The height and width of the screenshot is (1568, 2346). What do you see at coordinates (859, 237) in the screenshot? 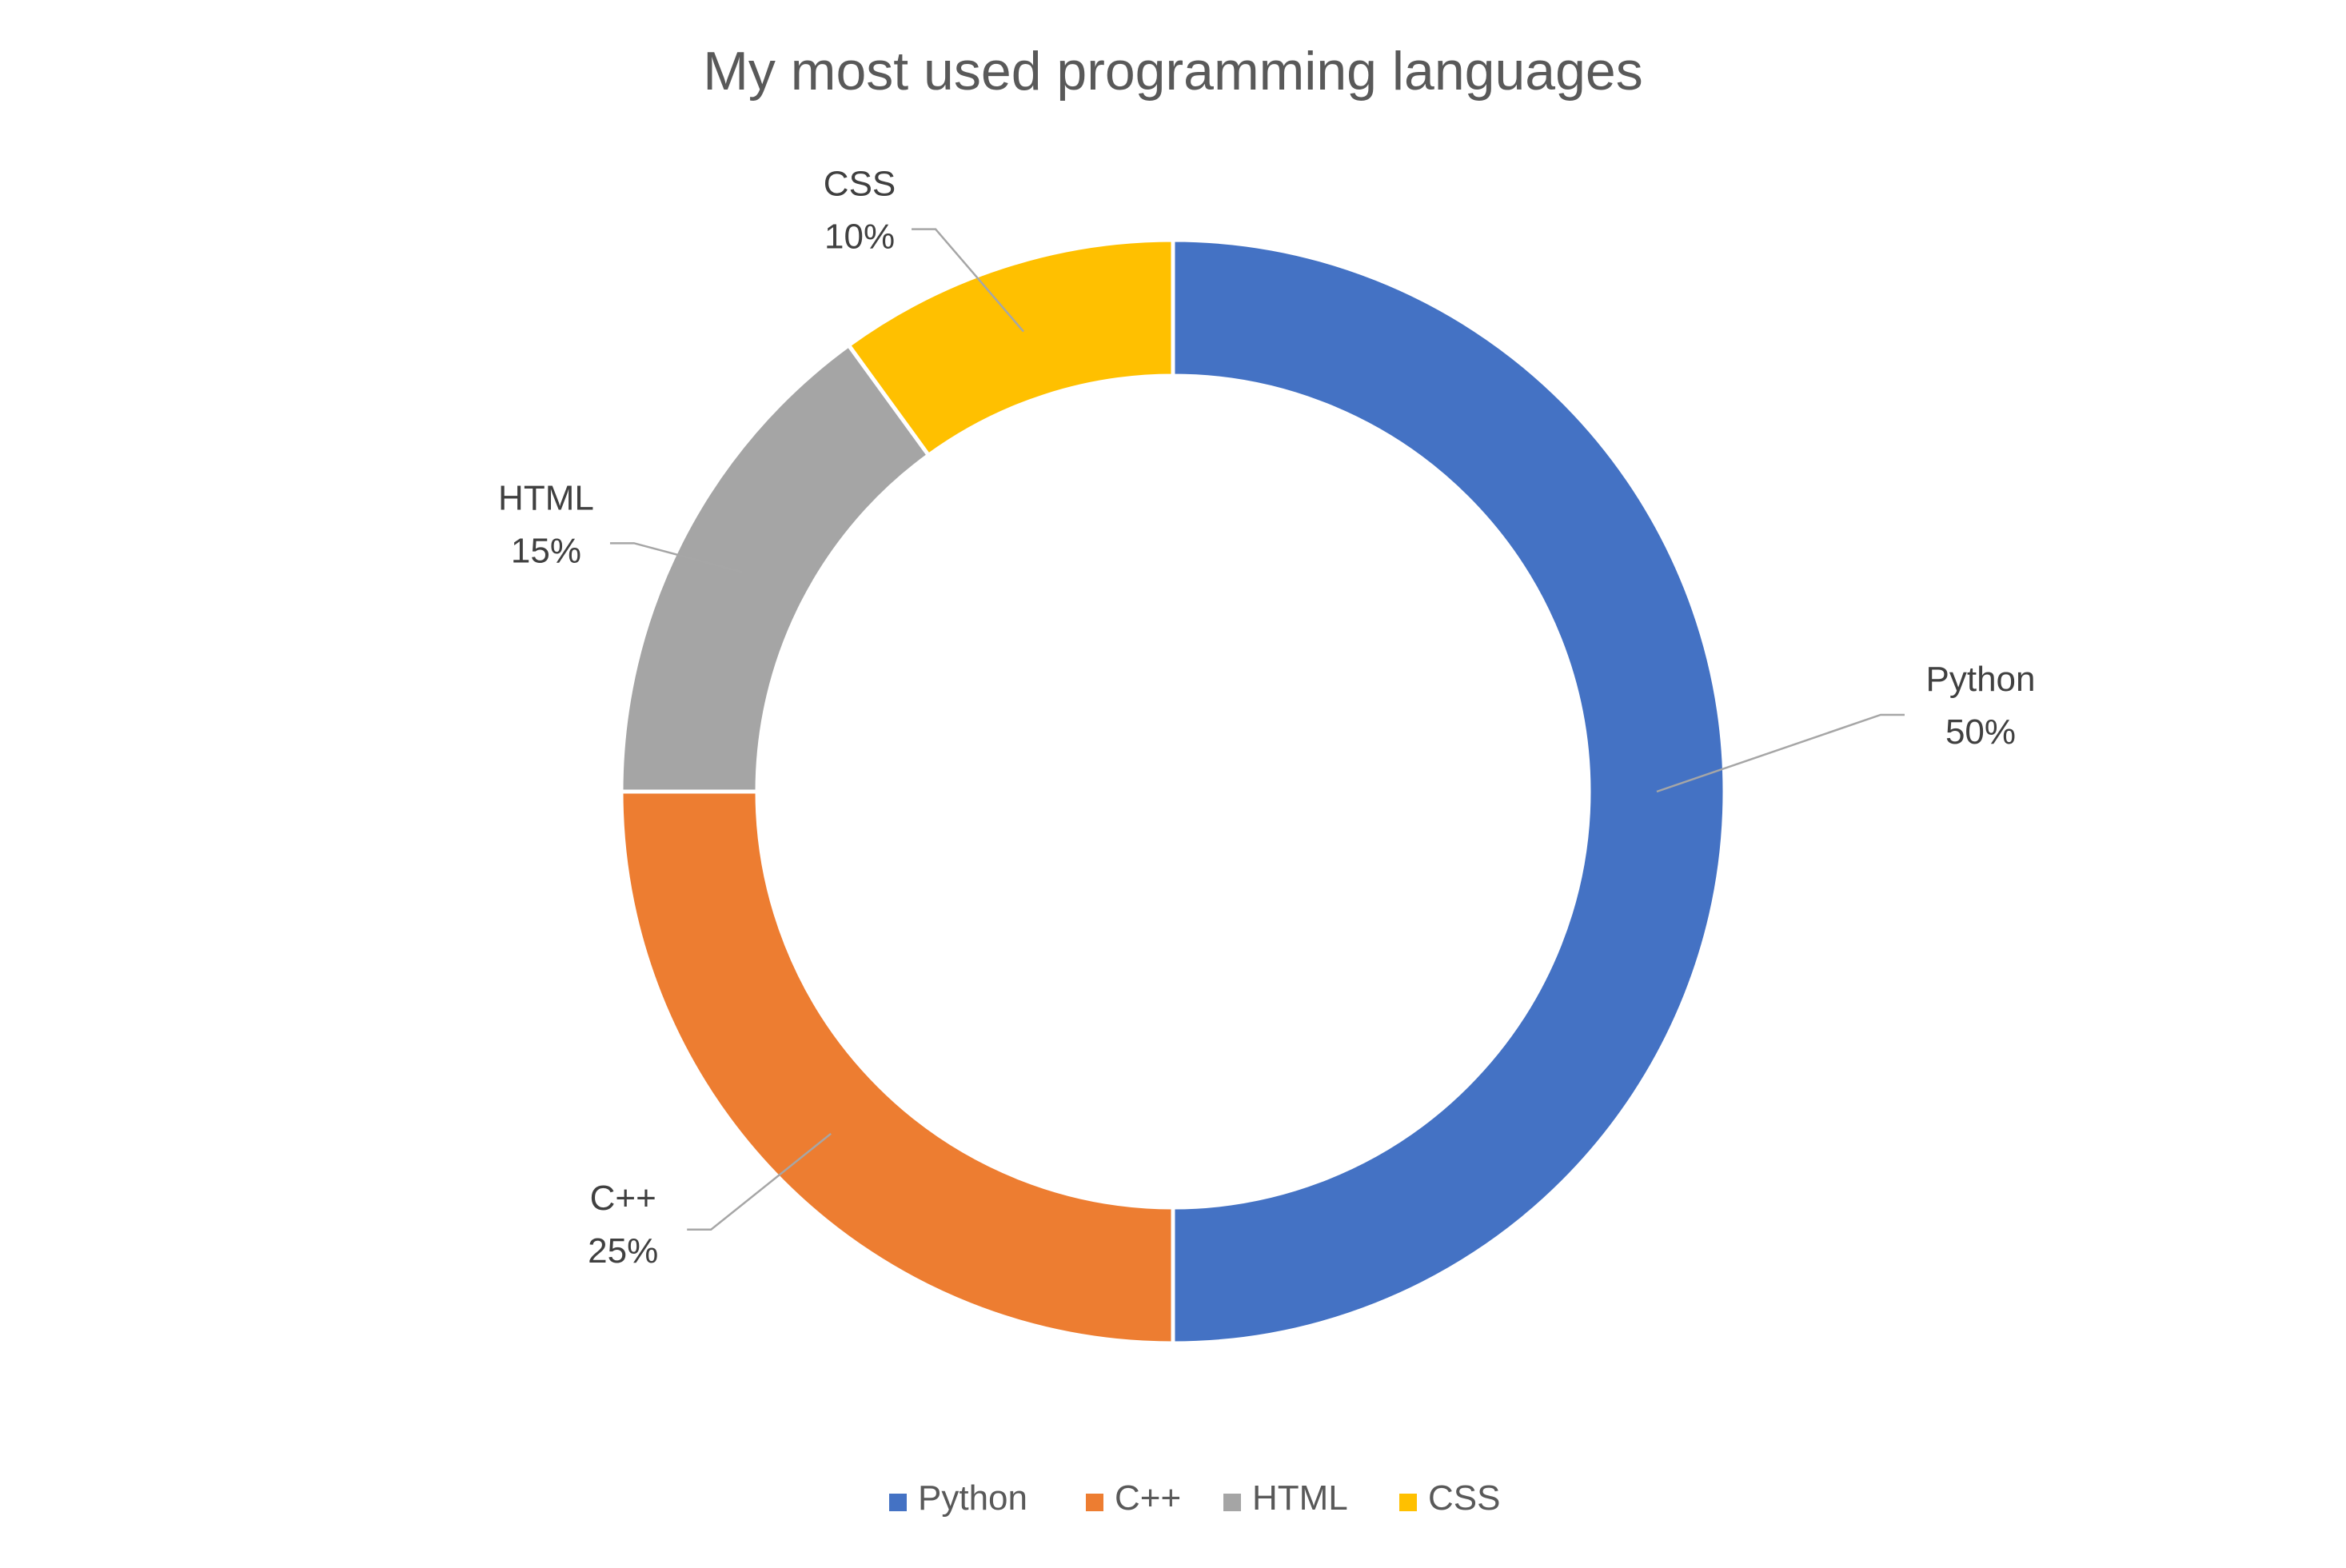
I see `data-label-value-css: 10%` at bounding box center [859, 237].